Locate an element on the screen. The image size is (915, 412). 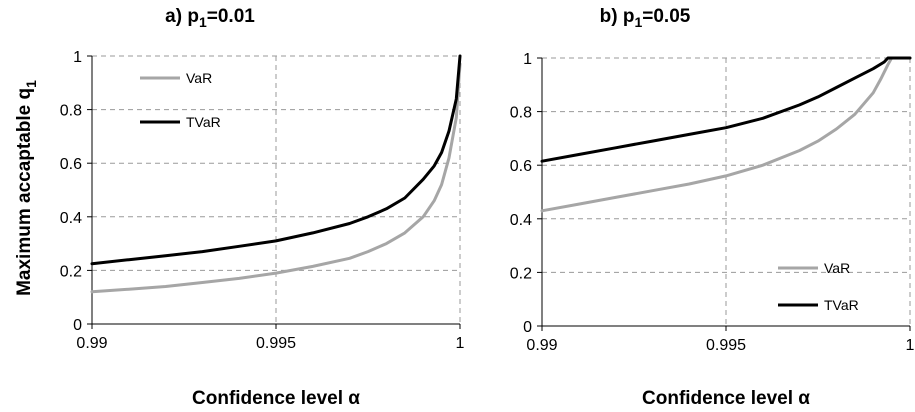
y-tick-label-a-3: 0.6 is located at coordinates (71, 164).